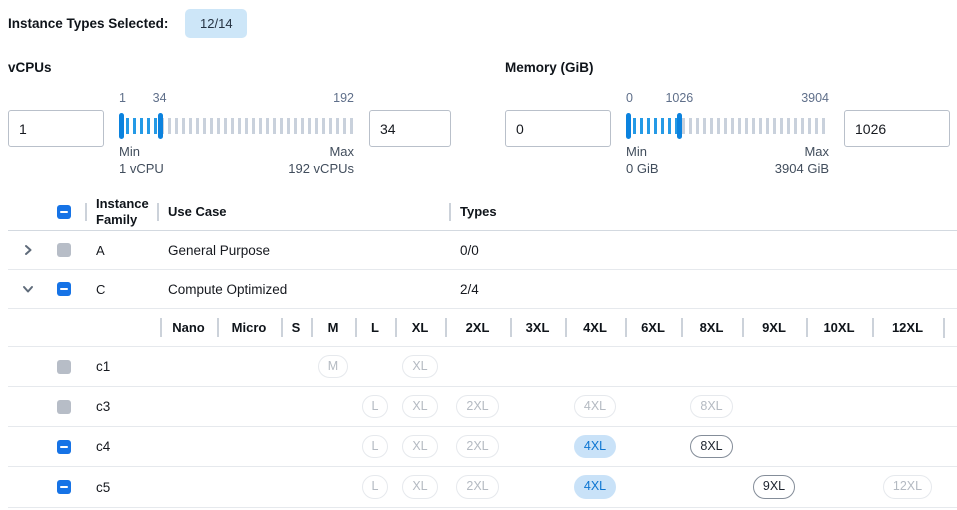  What do you see at coordinates (897, 128) in the screenshot?
I see `memory-max-input` at bounding box center [897, 128].